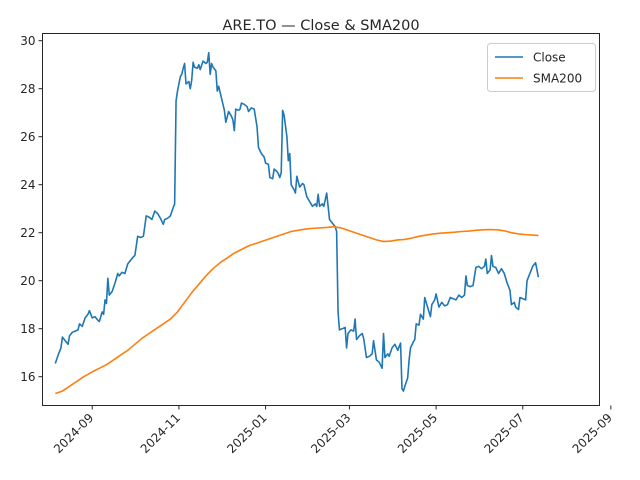  I want to click on y-tick-label: 18, so click(27, 329).